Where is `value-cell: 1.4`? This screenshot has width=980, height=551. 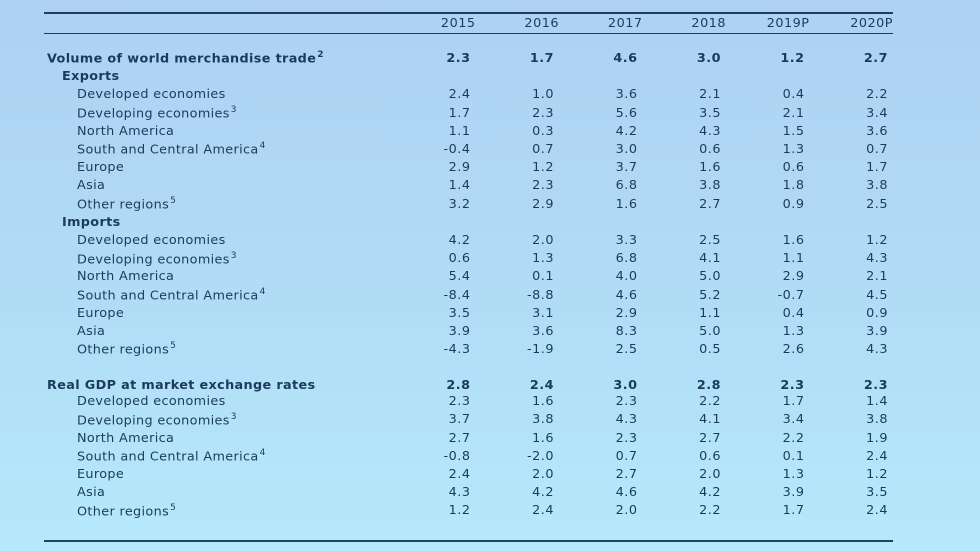 value-cell: 1.4 is located at coordinates (459, 186).